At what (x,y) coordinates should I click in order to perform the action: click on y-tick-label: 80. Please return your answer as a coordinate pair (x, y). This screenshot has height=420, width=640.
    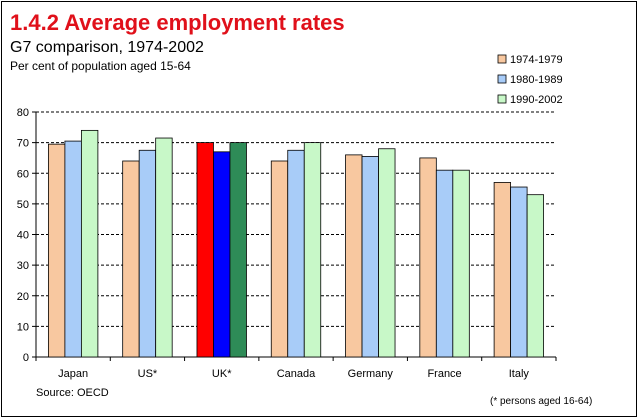
    Looking at the image, I should click on (23, 113).